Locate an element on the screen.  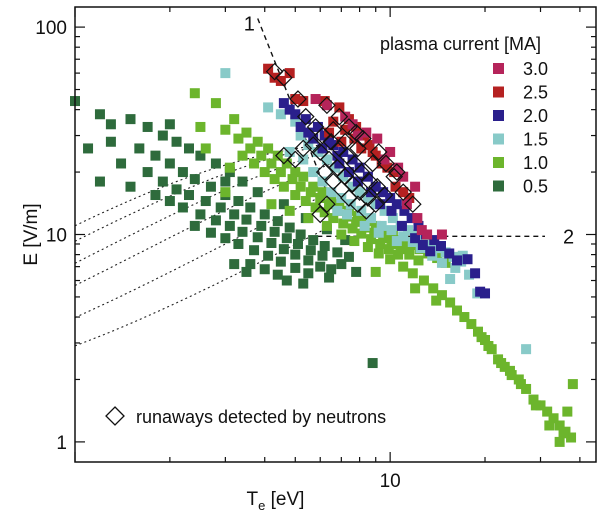
legend-entry-label: 2.5 is located at coordinates (535, 93).